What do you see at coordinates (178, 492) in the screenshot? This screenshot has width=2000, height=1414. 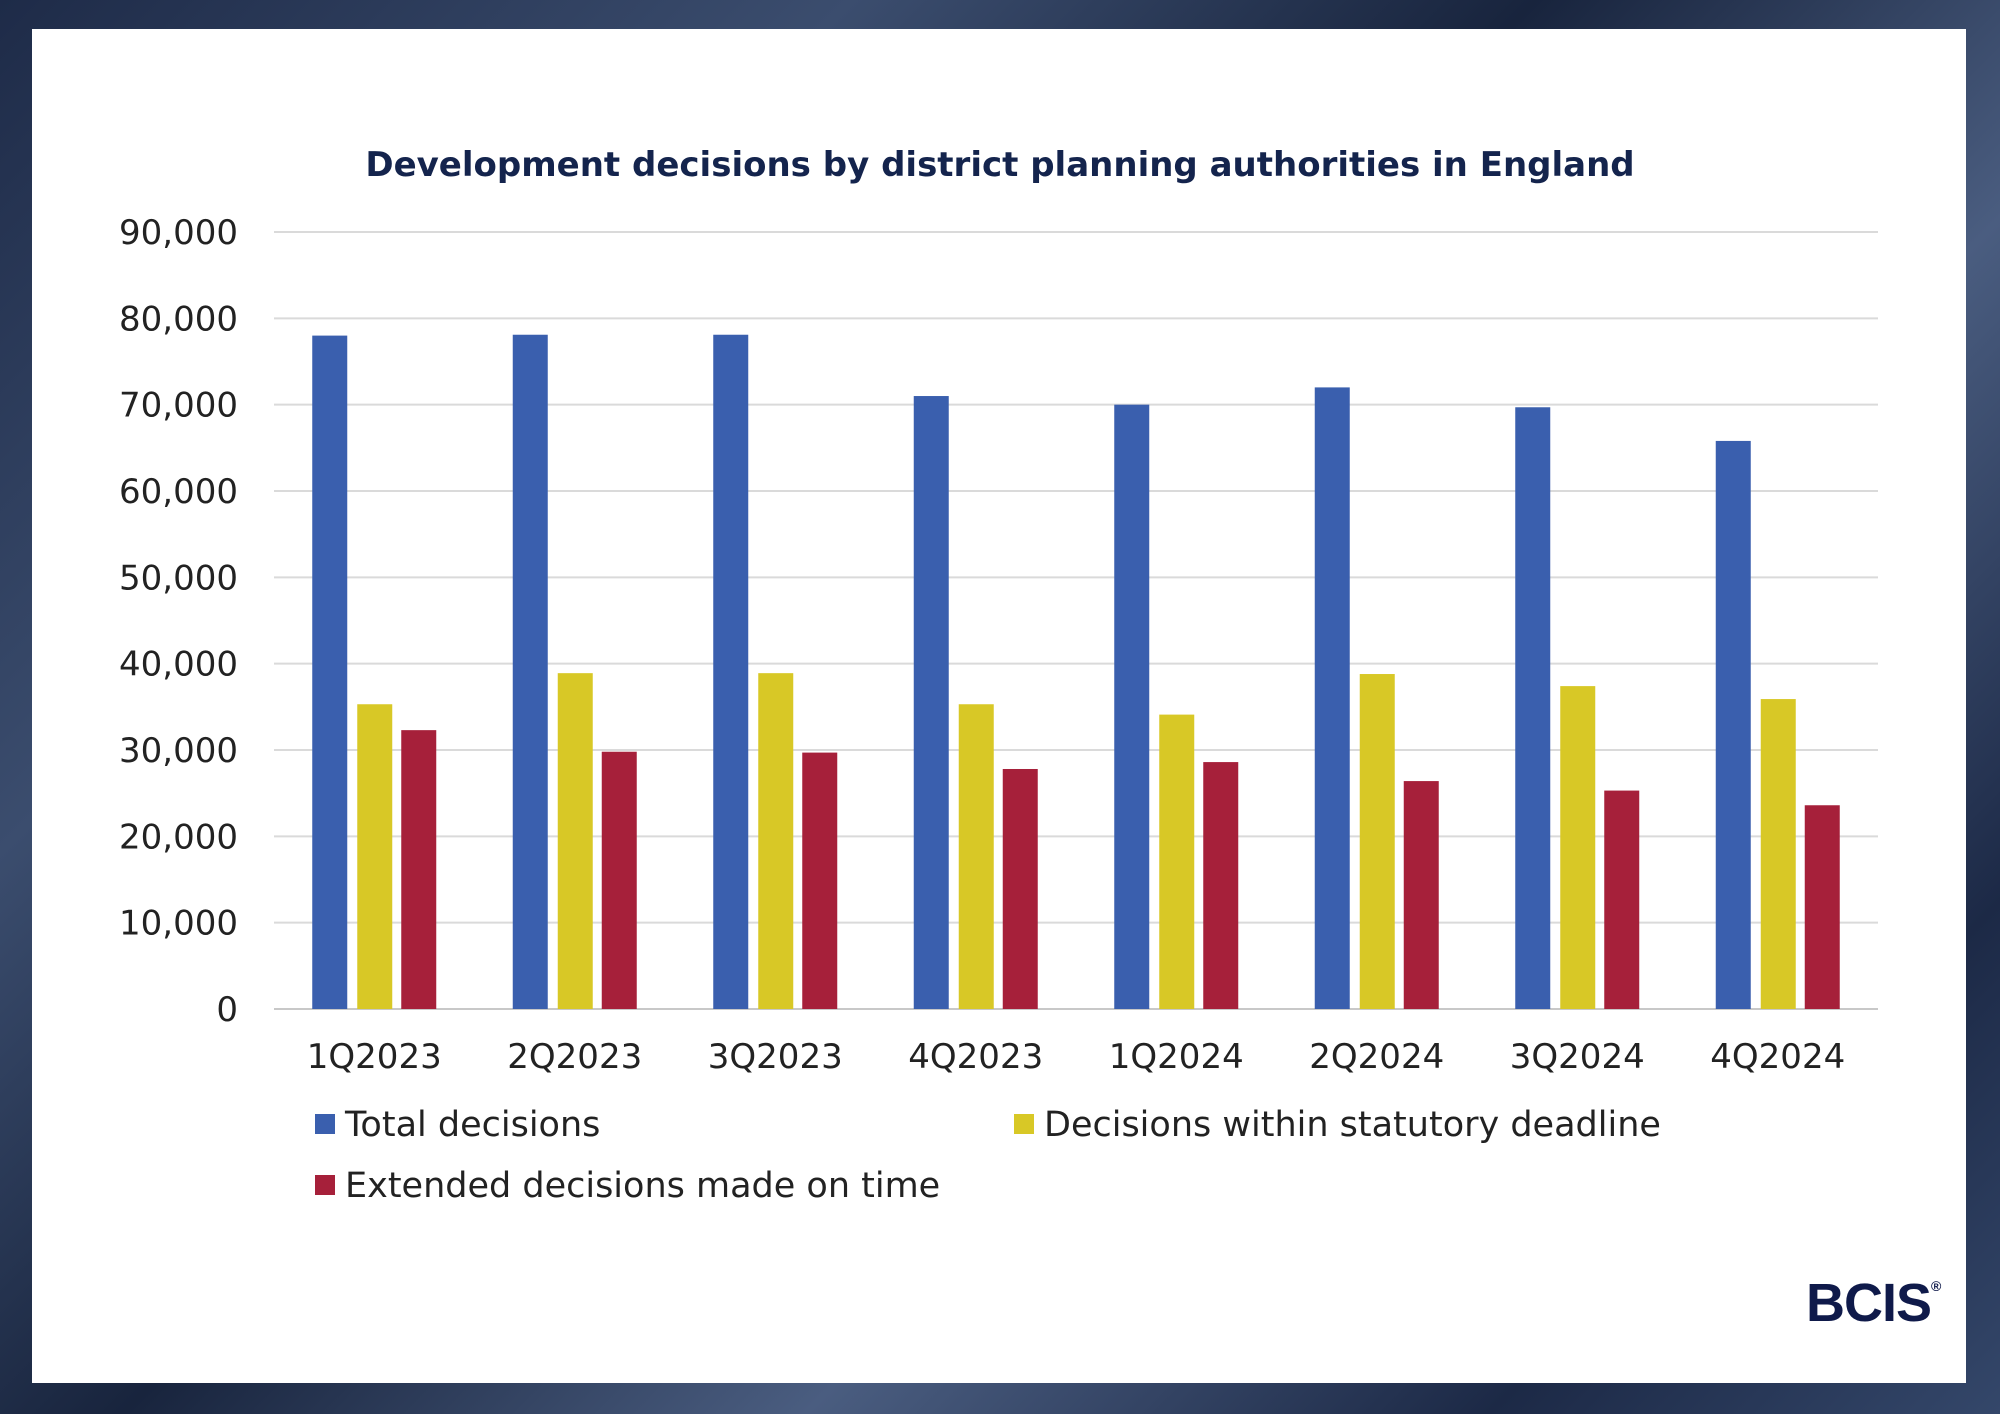 I see `y-tick-label: 60,000` at bounding box center [178, 492].